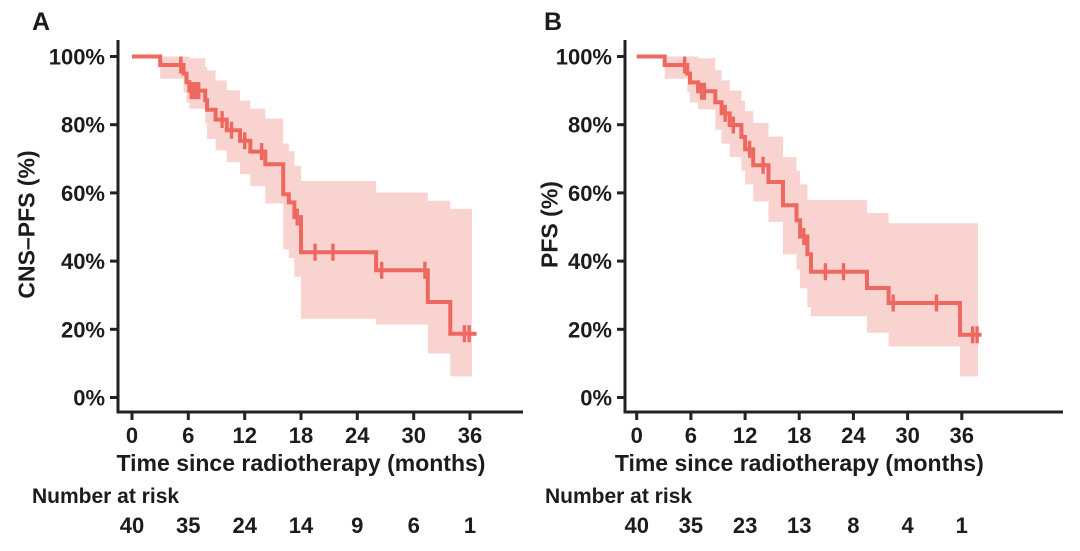  Describe the element at coordinates (619, 496) in the screenshot. I see `number-at-risk-label-b: Number at risk` at that location.